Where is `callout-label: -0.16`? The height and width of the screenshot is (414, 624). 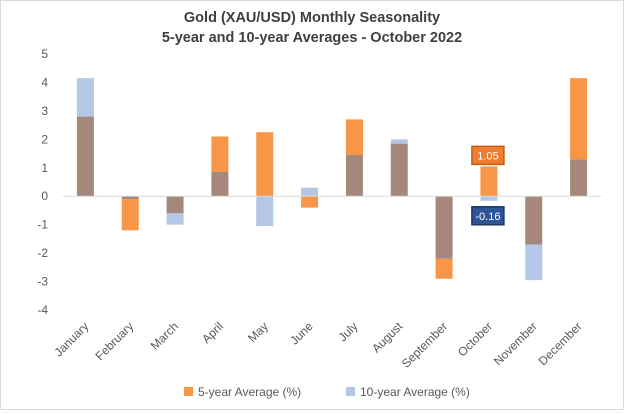
callout-label: -0.16 is located at coordinates (487, 217).